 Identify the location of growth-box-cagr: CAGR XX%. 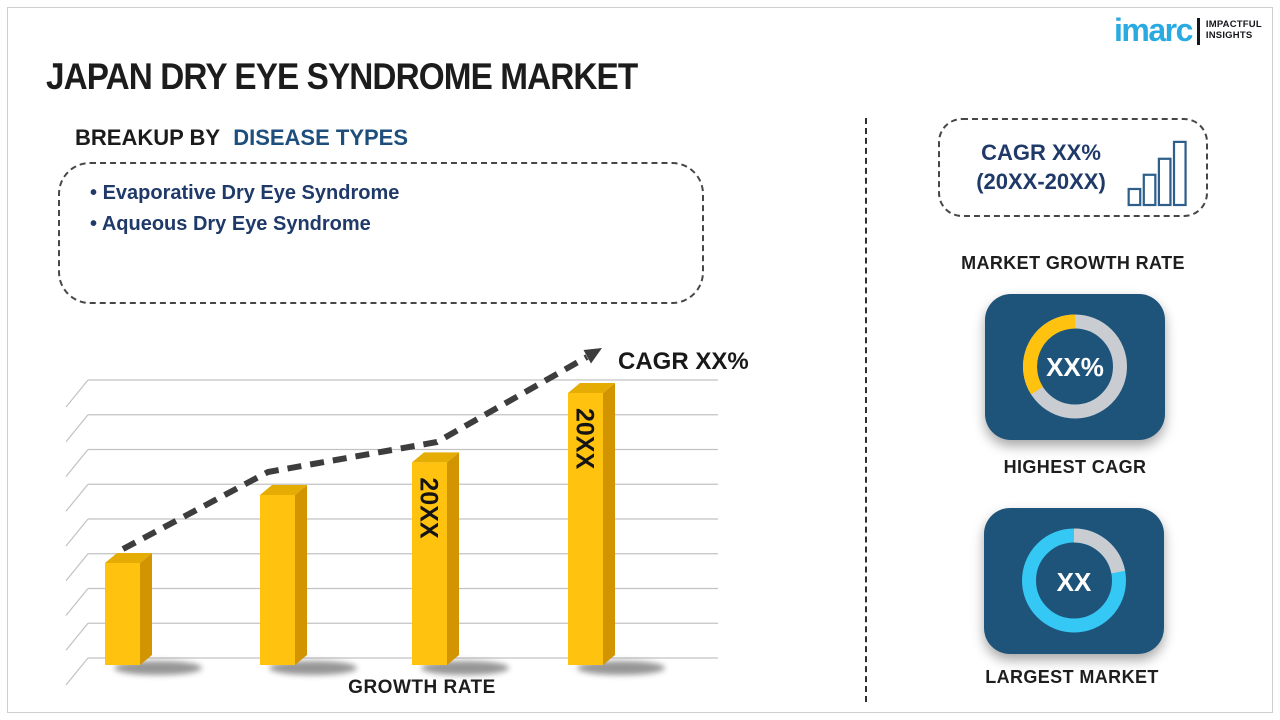
(1041, 152).